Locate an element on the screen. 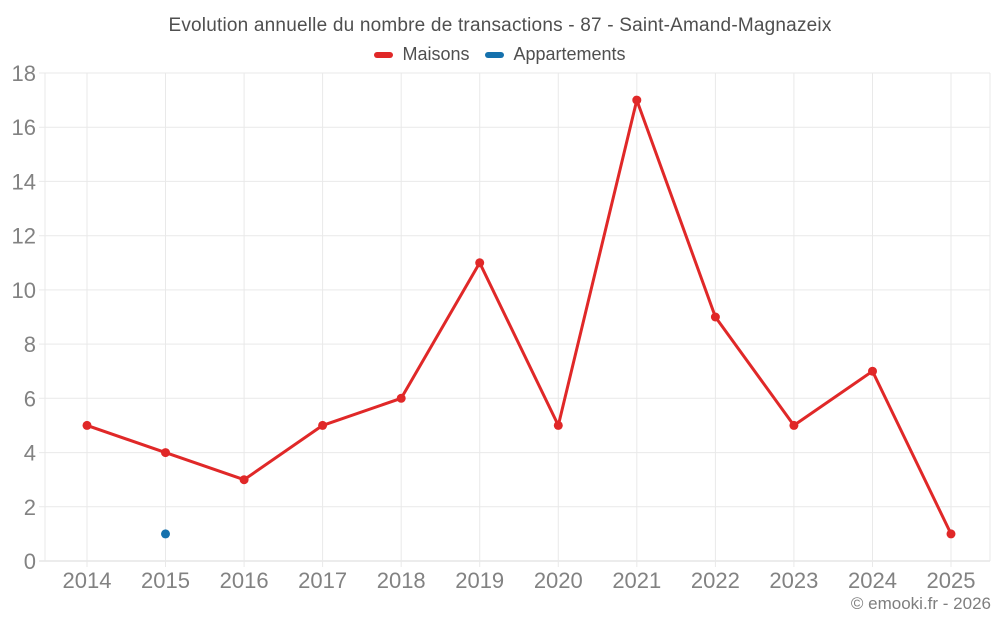 The image size is (1000, 625). maisons-point-2019 is located at coordinates (480, 263).